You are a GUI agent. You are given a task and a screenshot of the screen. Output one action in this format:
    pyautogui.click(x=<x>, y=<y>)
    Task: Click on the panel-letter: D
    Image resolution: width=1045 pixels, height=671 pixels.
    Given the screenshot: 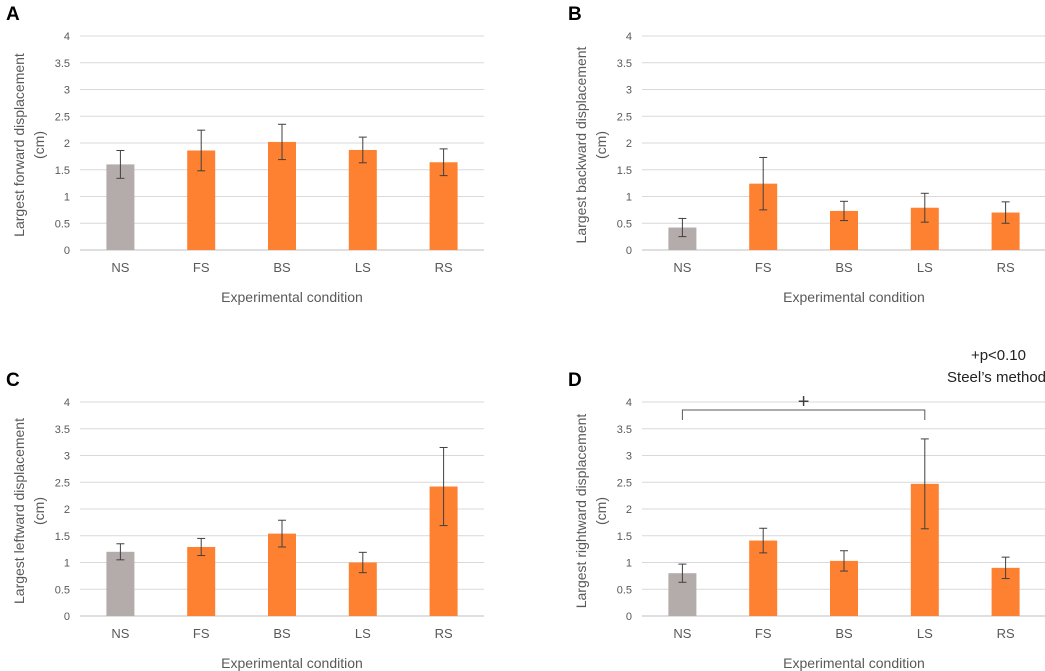 What is the action you would take?
    pyautogui.click(x=575, y=380)
    